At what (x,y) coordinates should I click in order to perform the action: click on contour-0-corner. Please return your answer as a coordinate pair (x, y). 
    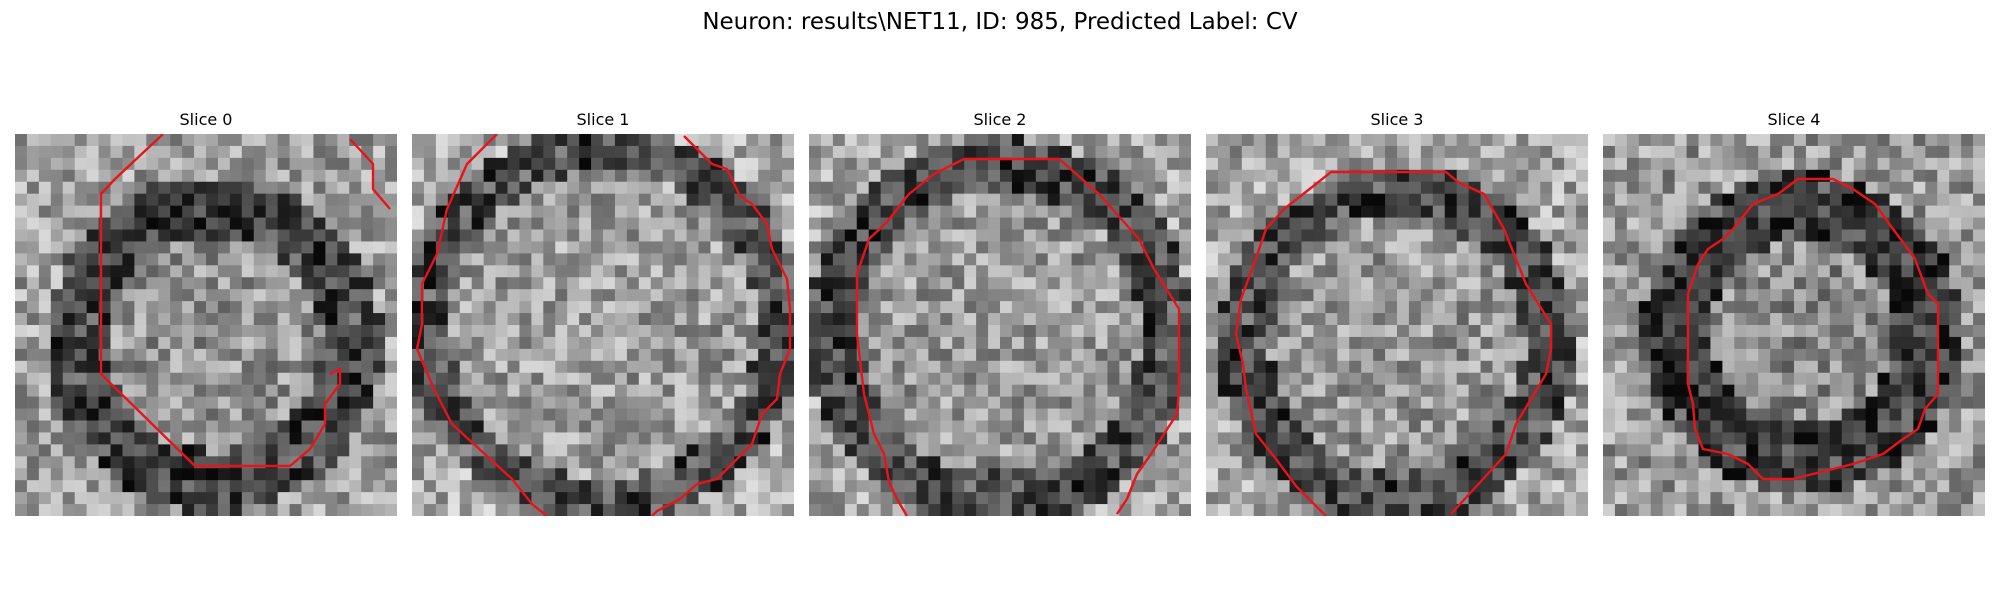
    Looking at the image, I should click on (370, 174).